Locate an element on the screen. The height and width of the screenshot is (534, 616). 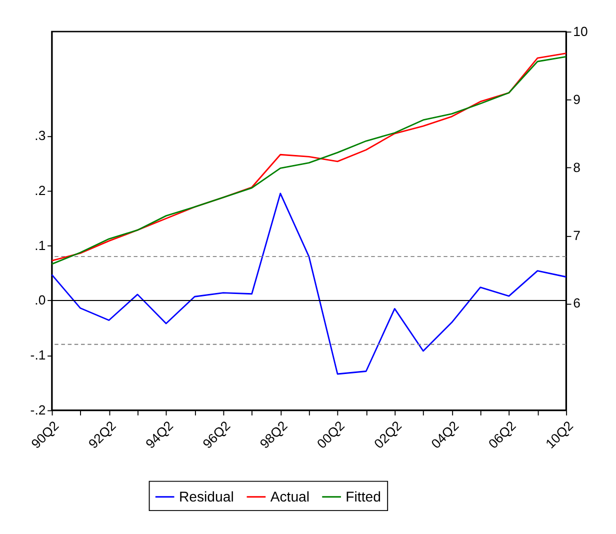
y2-tick-label: 10 is located at coordinates (580, 31).